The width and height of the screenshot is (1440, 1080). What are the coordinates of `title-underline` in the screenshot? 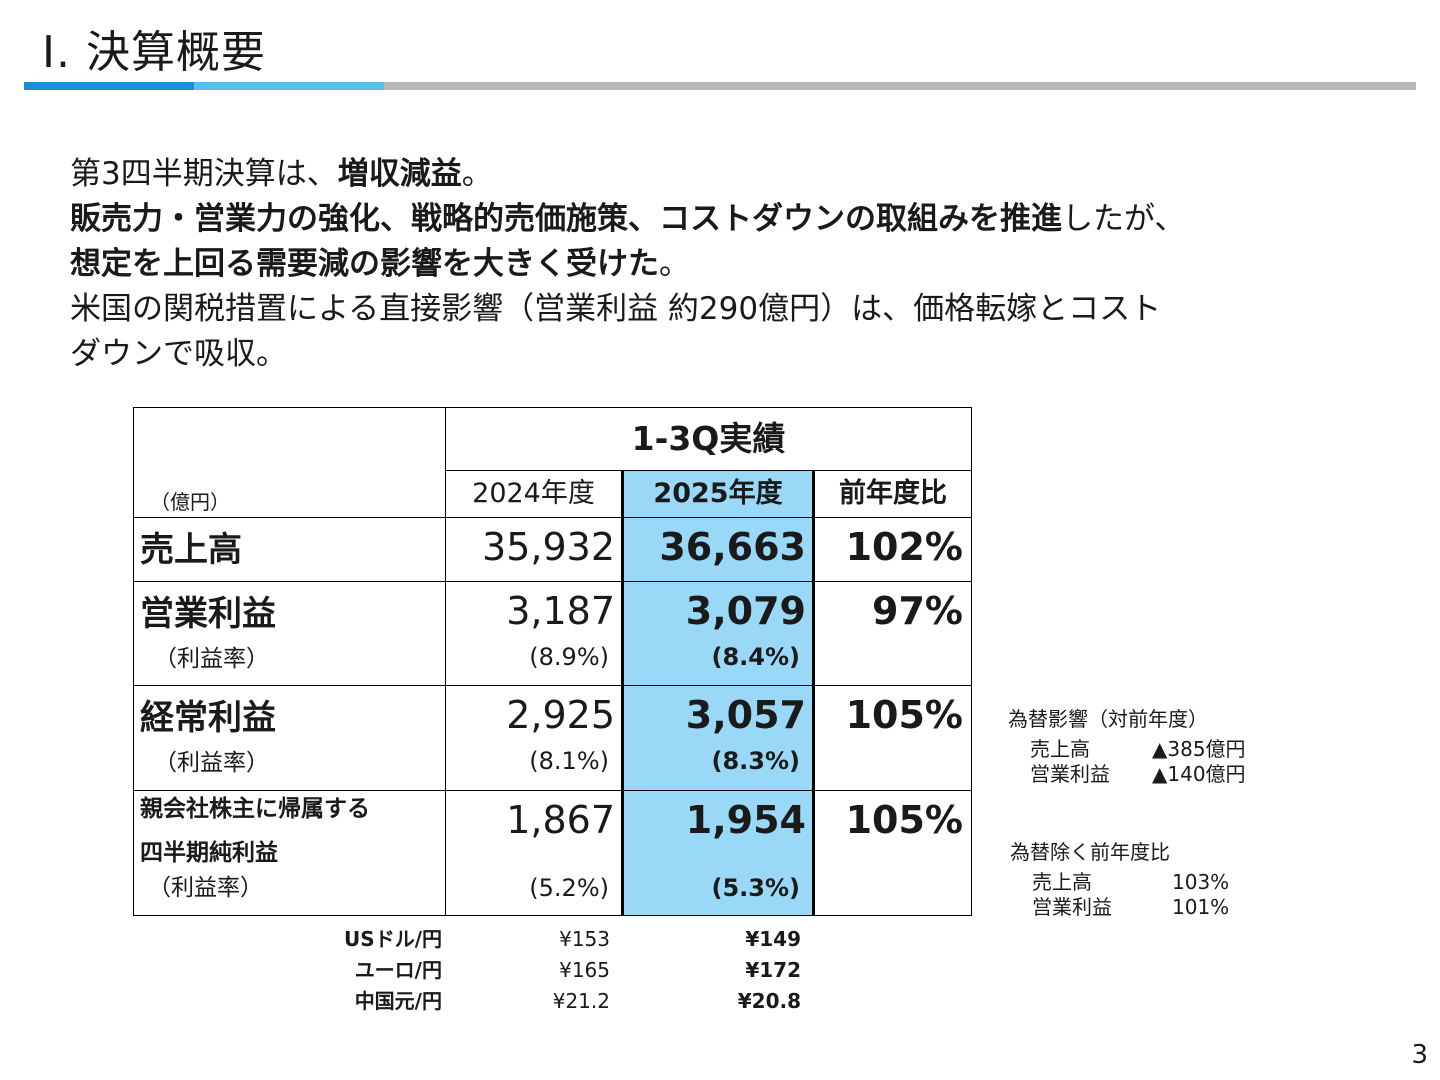 It's located at (720, 86).